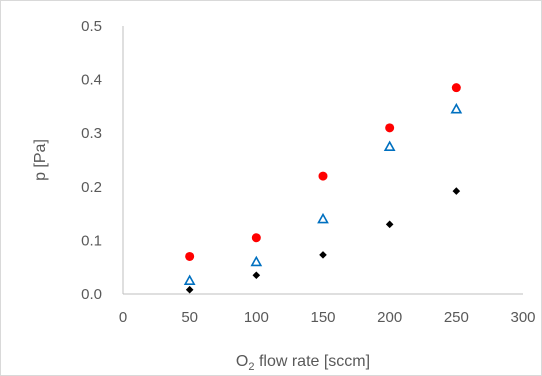 The width and height of the screenshot is (542, 376). Describe the element at coordinates (40, 160) in the screenshot. I see `y-axis-title: p [Pa]` at that location.